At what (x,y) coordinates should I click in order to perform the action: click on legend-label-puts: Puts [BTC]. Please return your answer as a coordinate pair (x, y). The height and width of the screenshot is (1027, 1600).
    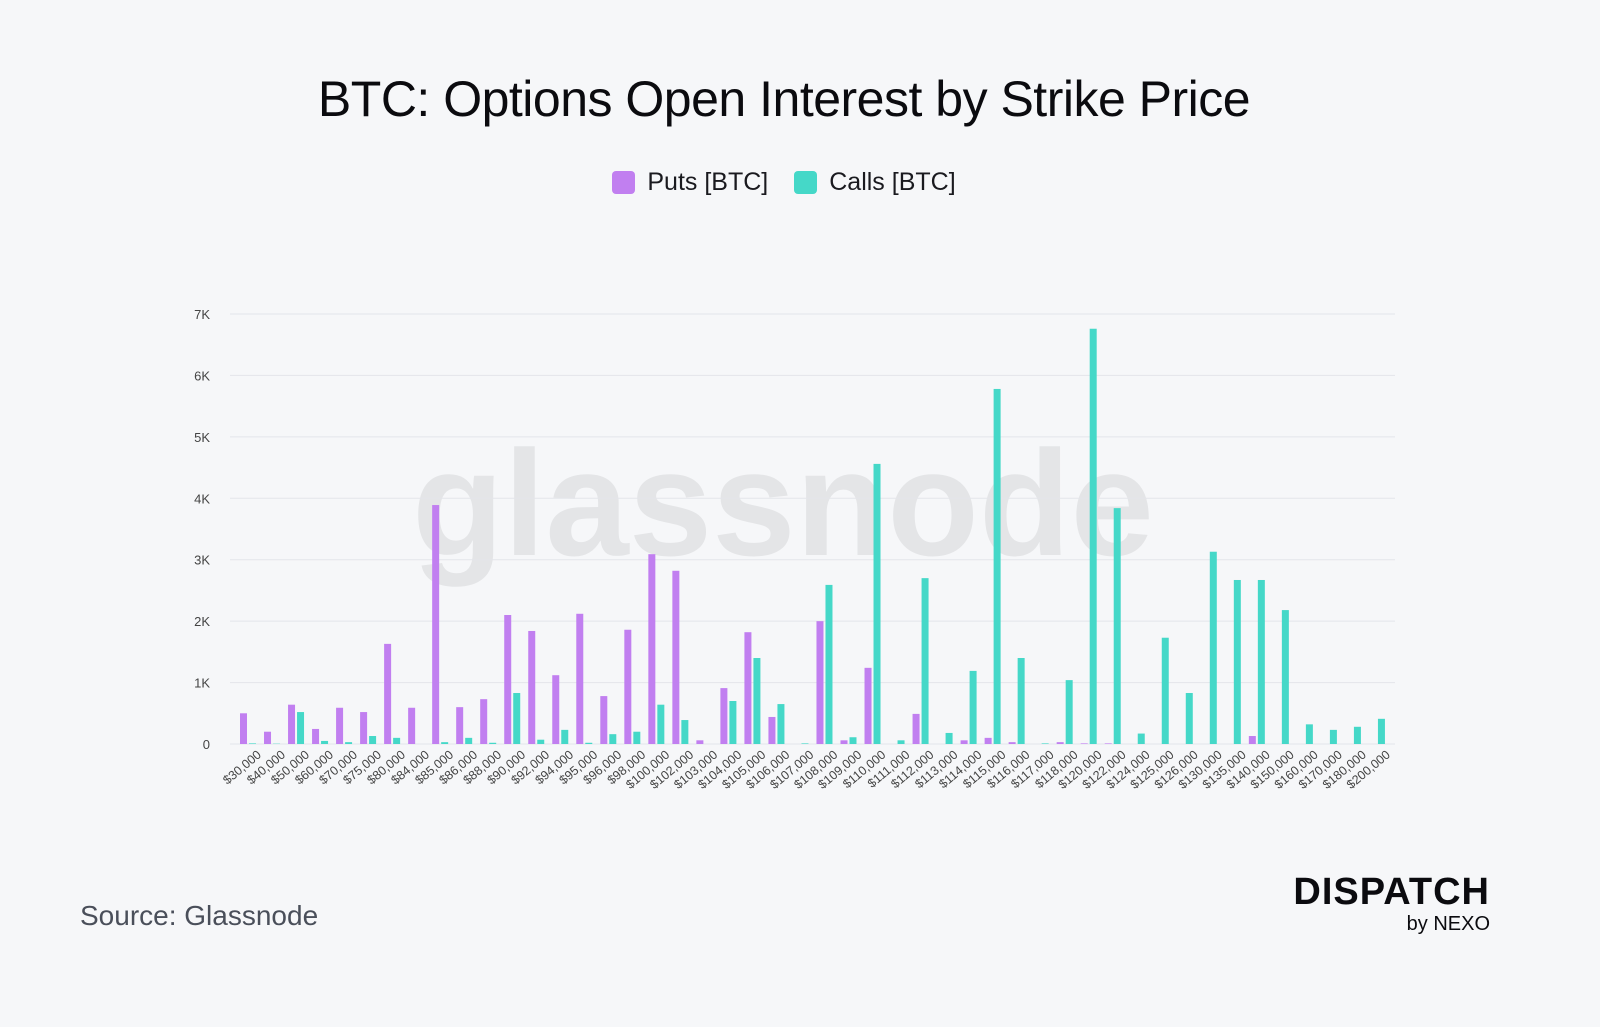
    Looking at the image, I should click on (708, 182).